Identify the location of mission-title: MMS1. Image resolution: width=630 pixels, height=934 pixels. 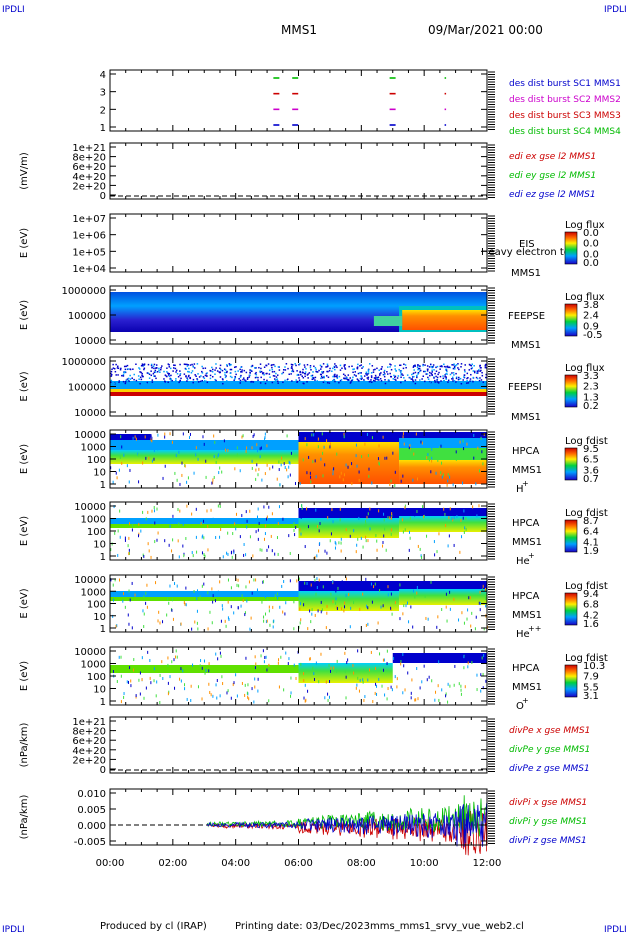
(299, 30).